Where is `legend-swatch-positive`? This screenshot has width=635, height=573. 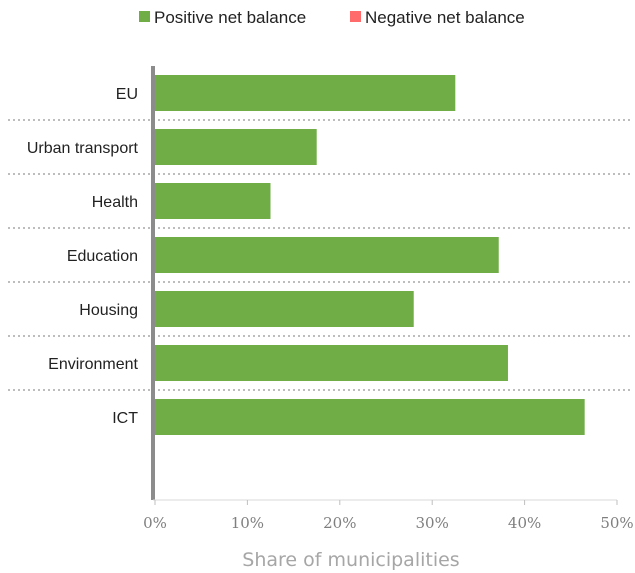
legend-swatch-positive is located at coordinates (144, 16).